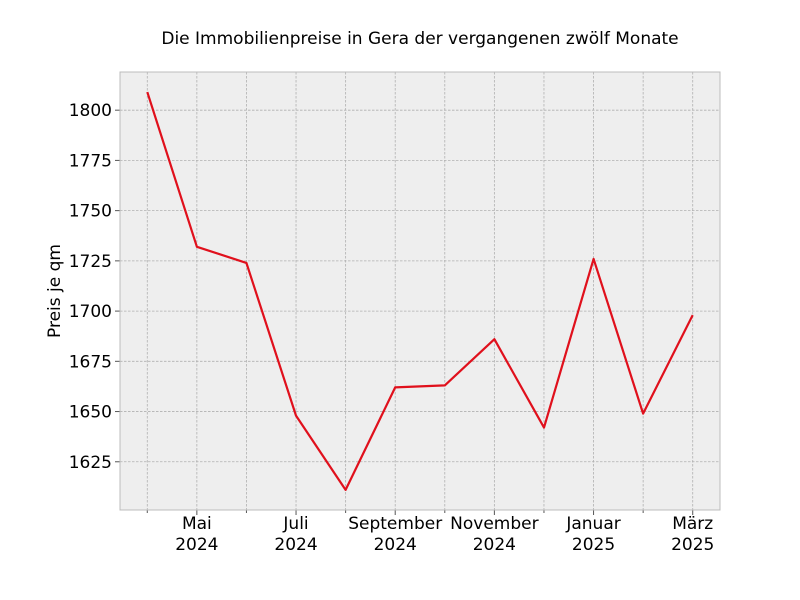 The image size is (800, 600). What do you see at coordinates (90, 262) in the screenshot?
I see `y-tick-label: 1725` at bounding box center [90, 262].